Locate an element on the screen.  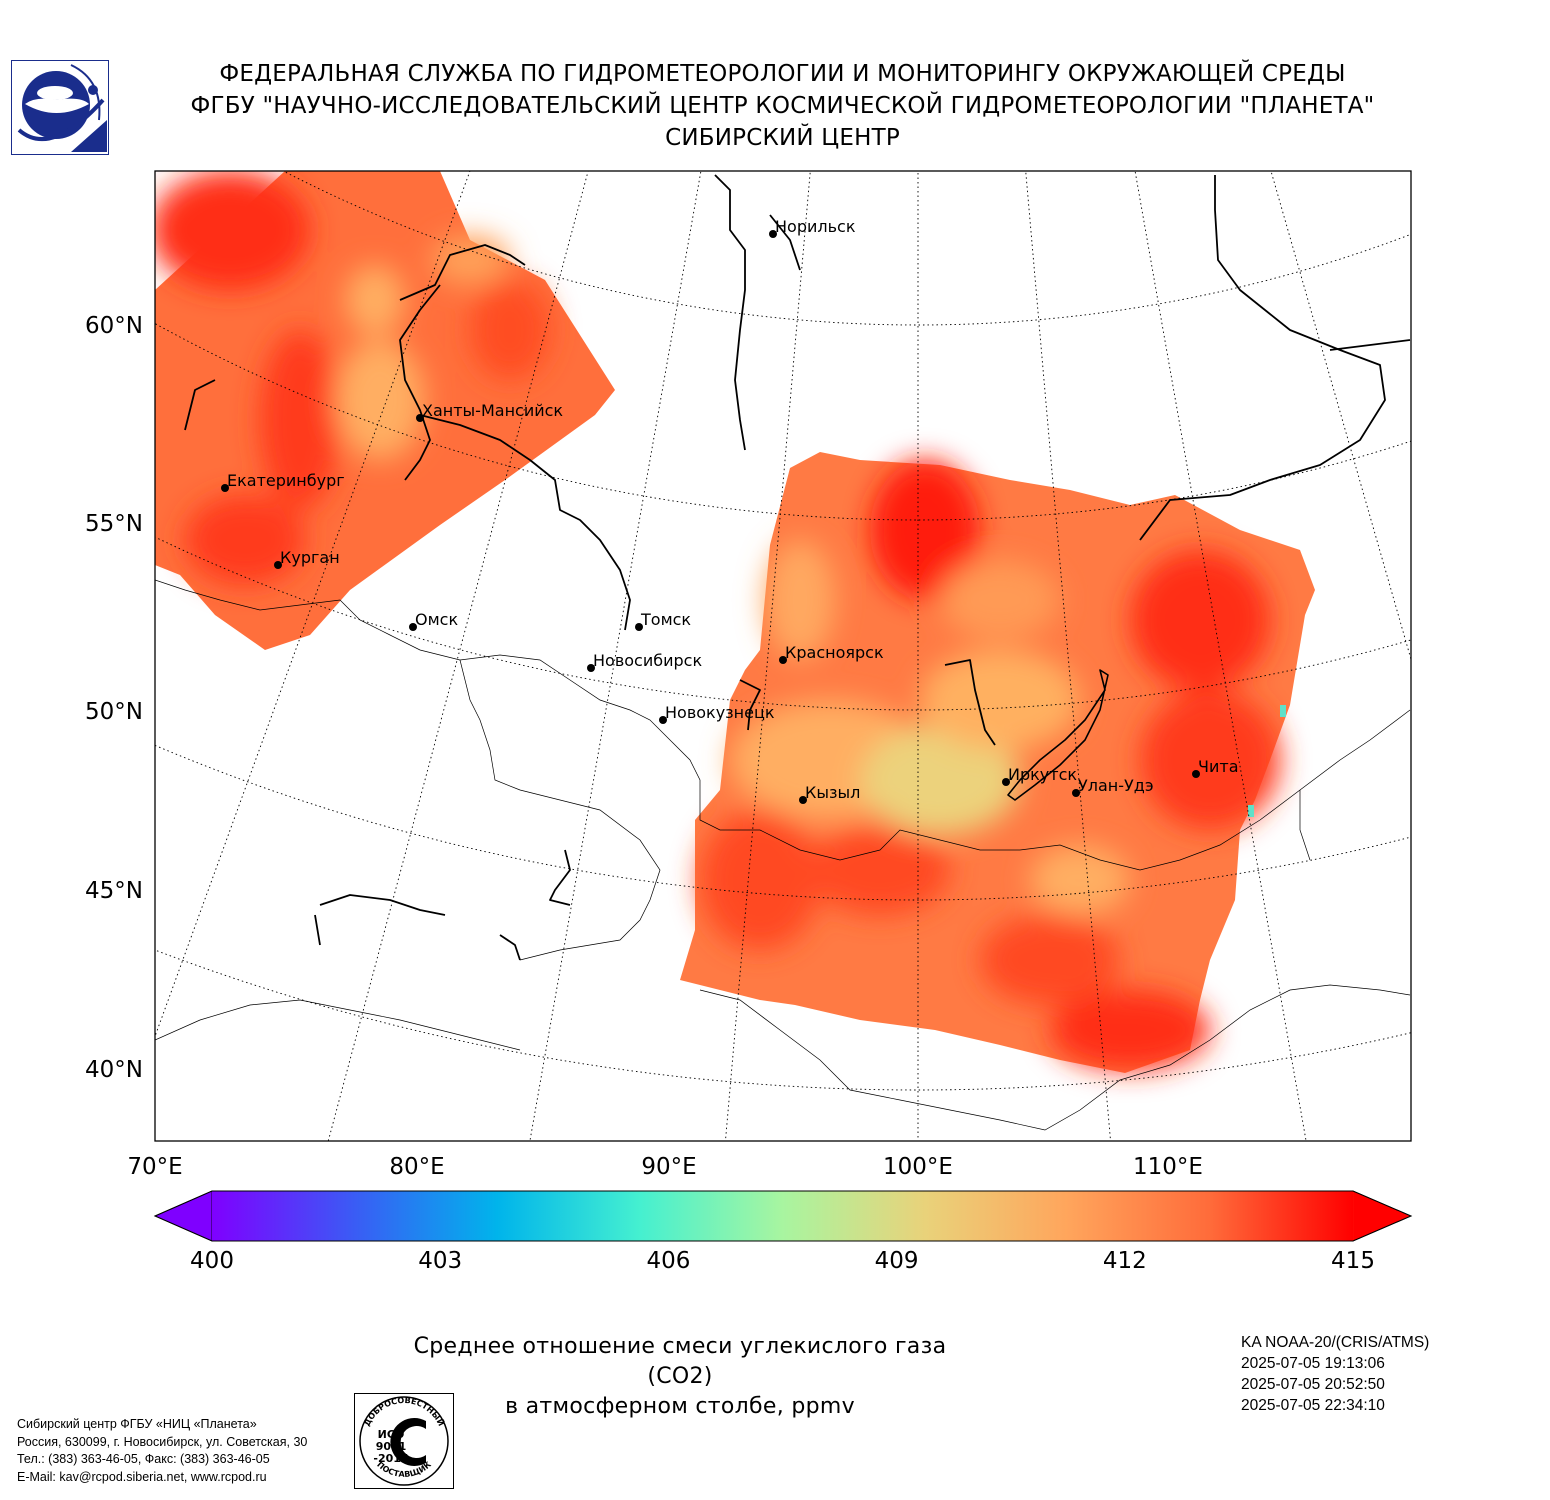
colorbar-tick-label: 403 is located at coordinates (440, 1261).